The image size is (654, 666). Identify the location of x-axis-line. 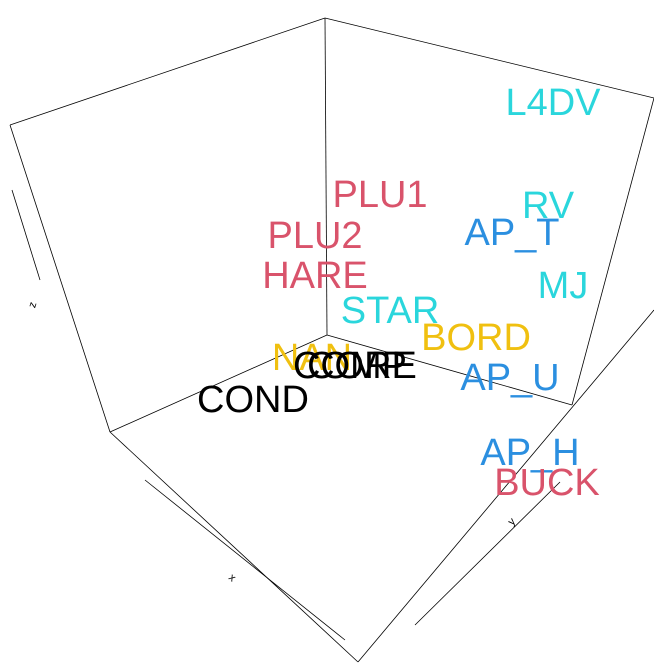
(245, 560).